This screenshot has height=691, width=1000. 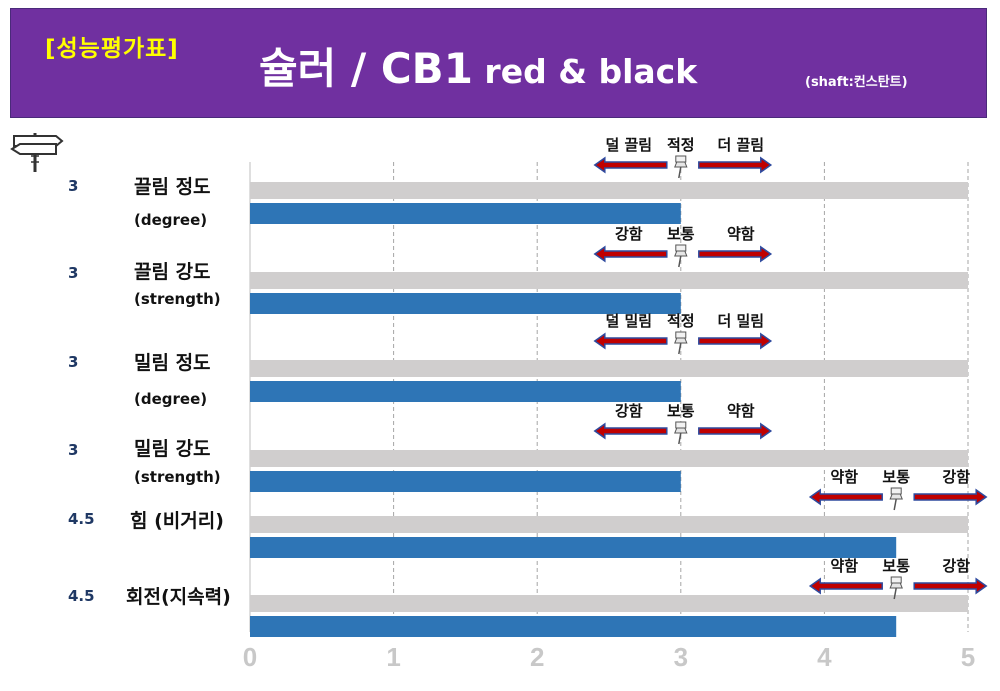 I want to click on chart-row: 3 밀림 정도 (degree) 덜 밀림 적정 더 밀림, so click(x=518, y=360).